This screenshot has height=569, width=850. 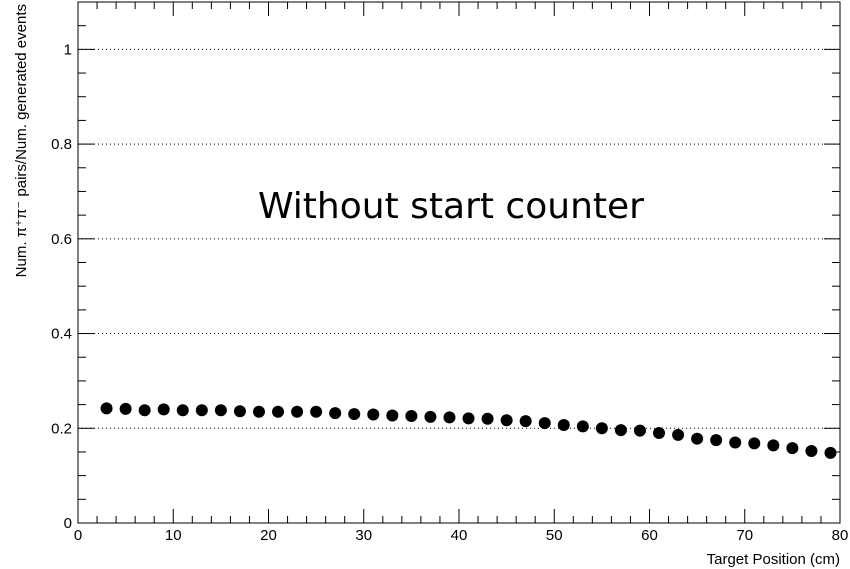 I want to click on x-tick-label: 10, so click(x=173, y=535).